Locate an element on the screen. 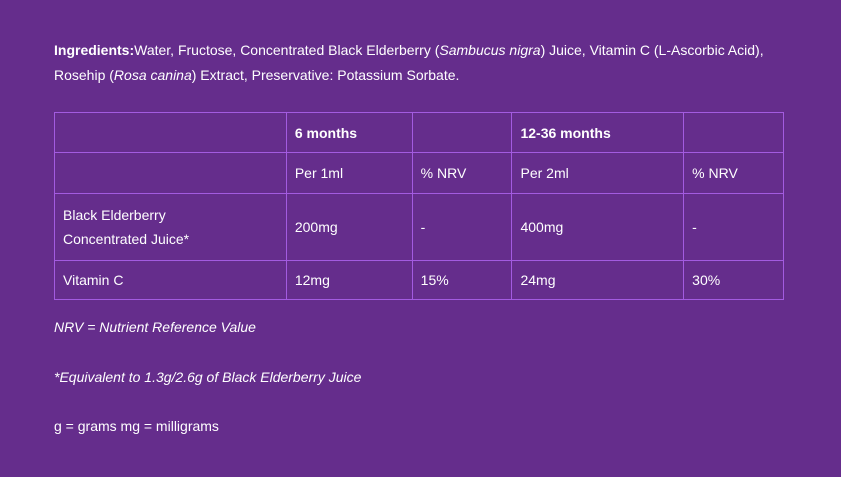 This screenshot has height=477, width=841. table-row: Vitamin C 12mg 15% 24mg 30% is located at coordinates (419, 280).